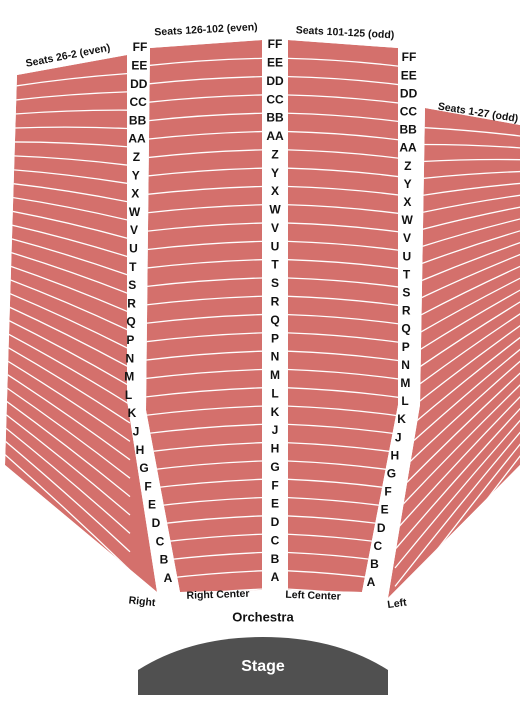 The height and width of the screenshot is (705, 525). Describe the element at coordinates (274, 320) in the screenshot. I see `row-label: Q` at that location.